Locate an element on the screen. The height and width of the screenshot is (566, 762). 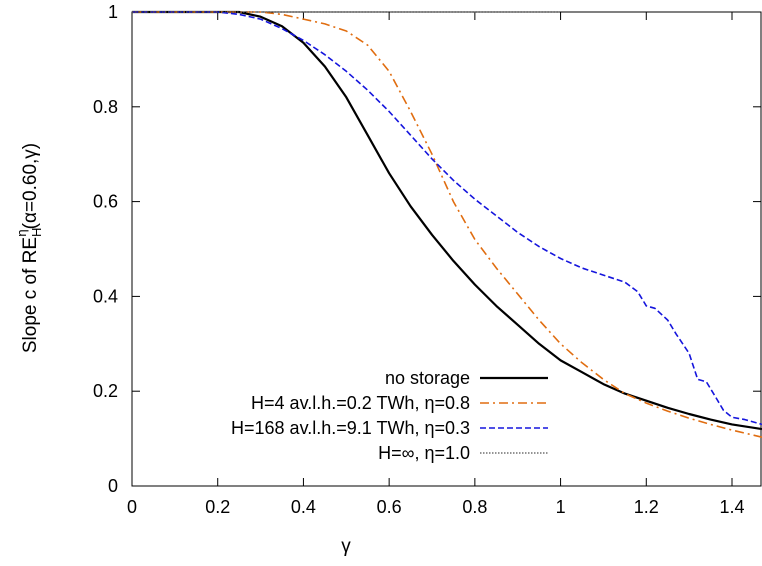
x-tick-label: 0 is located at coordinates (132, 507).